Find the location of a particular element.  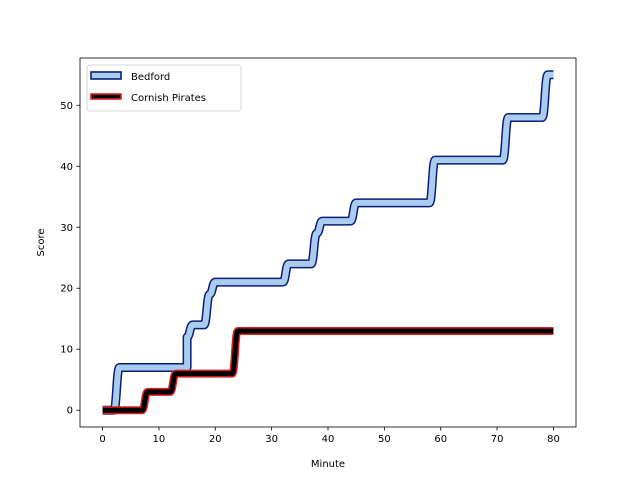

x-tick-label: 40 is located at coordinates (328, 439).